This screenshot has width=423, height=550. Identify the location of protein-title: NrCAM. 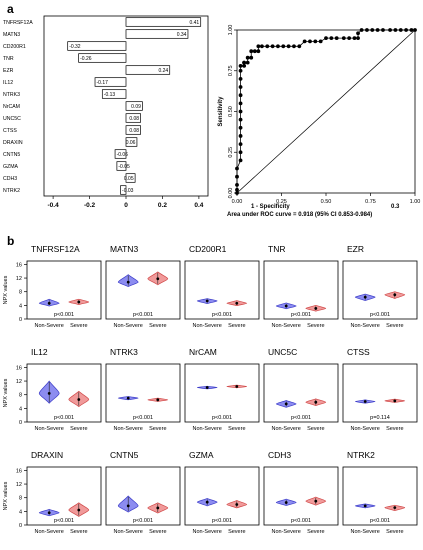
(203, 352).